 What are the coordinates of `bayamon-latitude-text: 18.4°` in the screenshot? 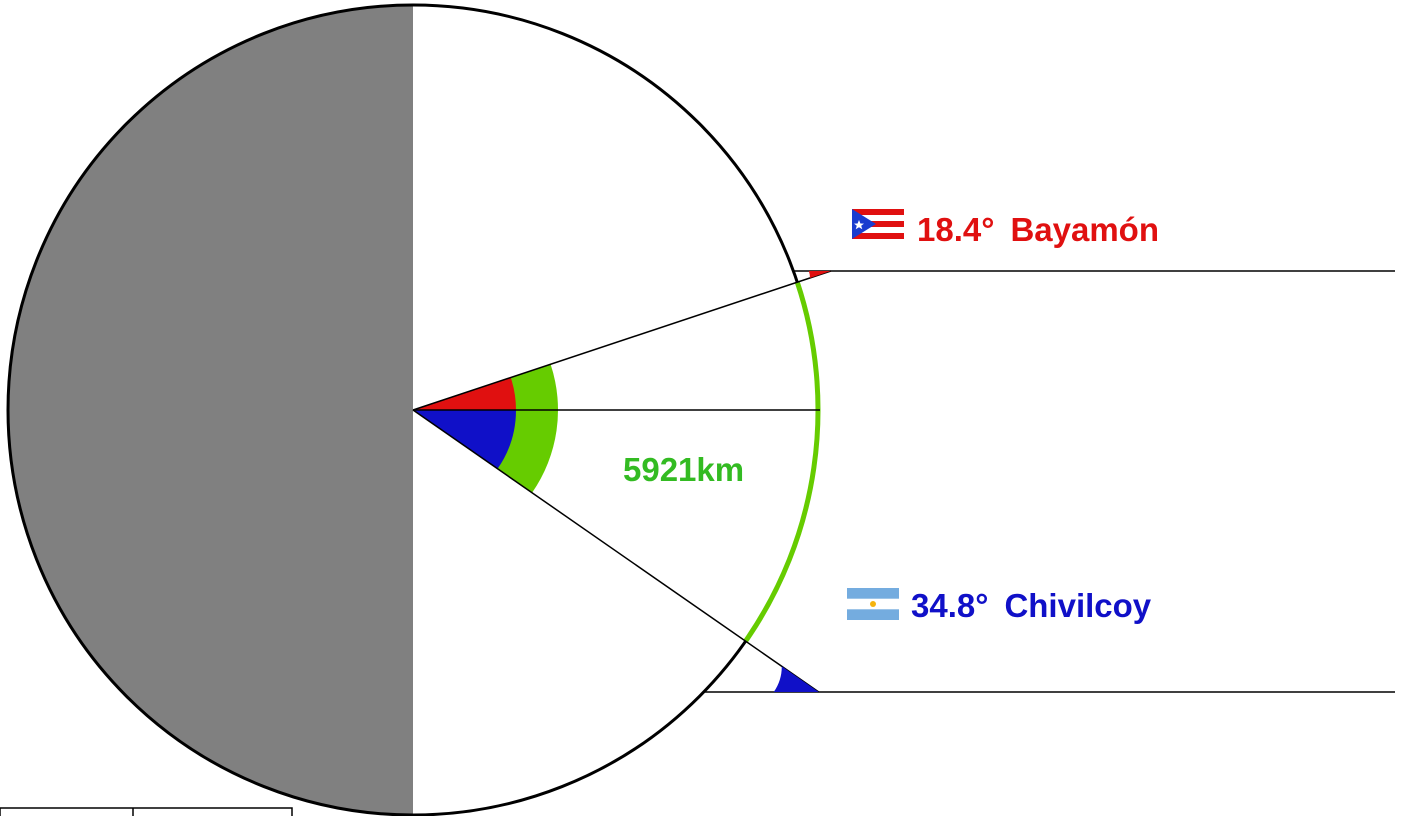 It's located at (955, 229).